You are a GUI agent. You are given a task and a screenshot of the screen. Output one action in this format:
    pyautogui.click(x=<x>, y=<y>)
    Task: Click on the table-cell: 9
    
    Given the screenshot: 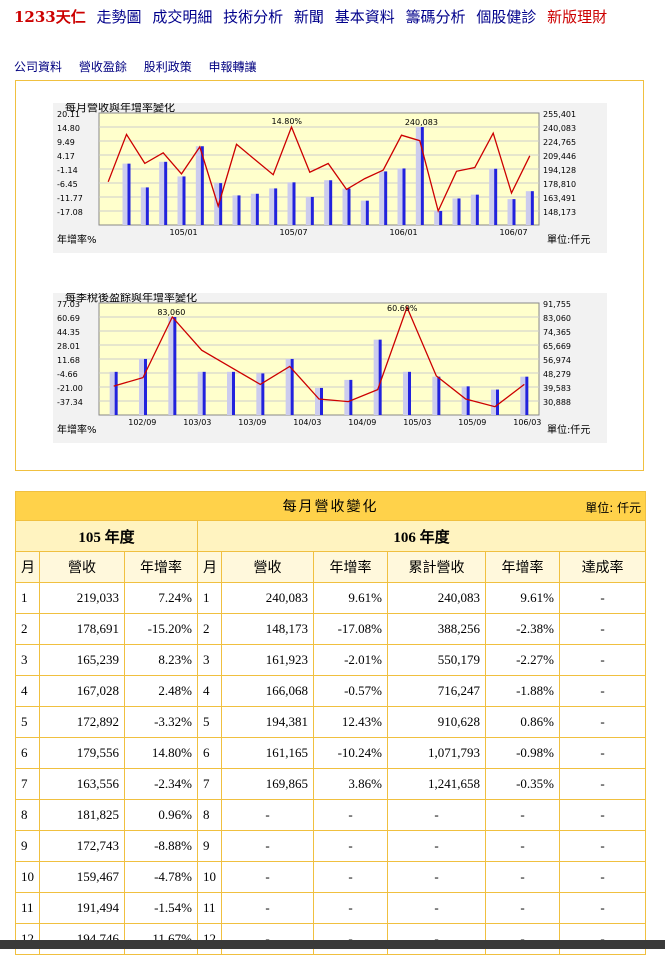 What is the action you would take?
    pyautogui.click(x=209, y=846)
    